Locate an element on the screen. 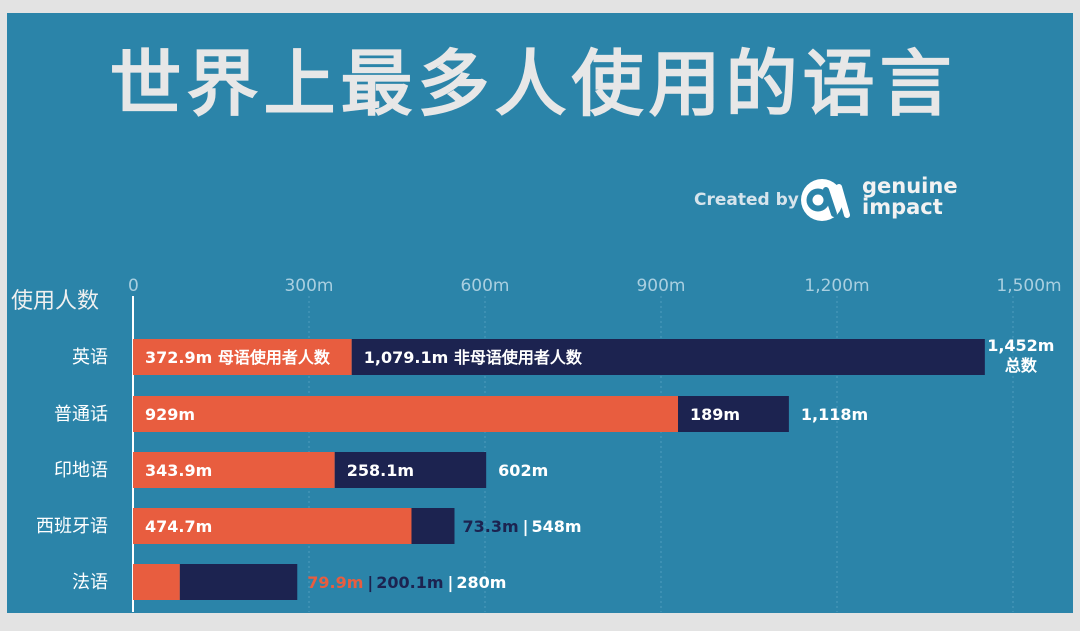 The image size is (1080, 631). total-value-label: 602m is located at coordinates (523, 470).